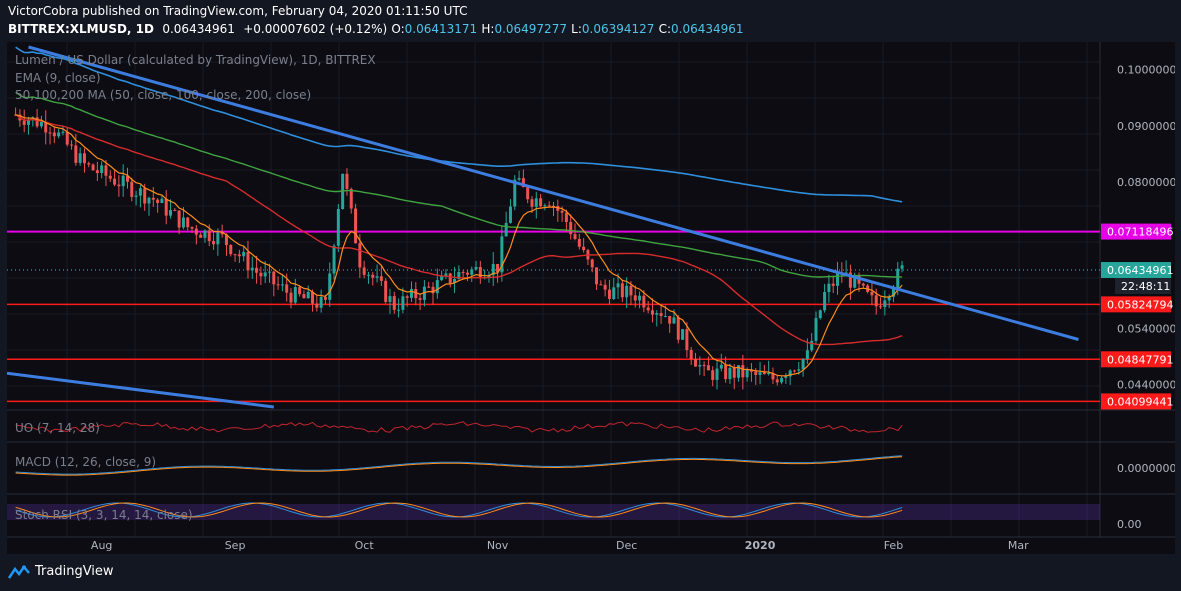 The width and height of the screenshot is (1181, 591). Describe the element at coordinates (760, 545) in the screenshot. I see `time-tick: 2020` at that location.